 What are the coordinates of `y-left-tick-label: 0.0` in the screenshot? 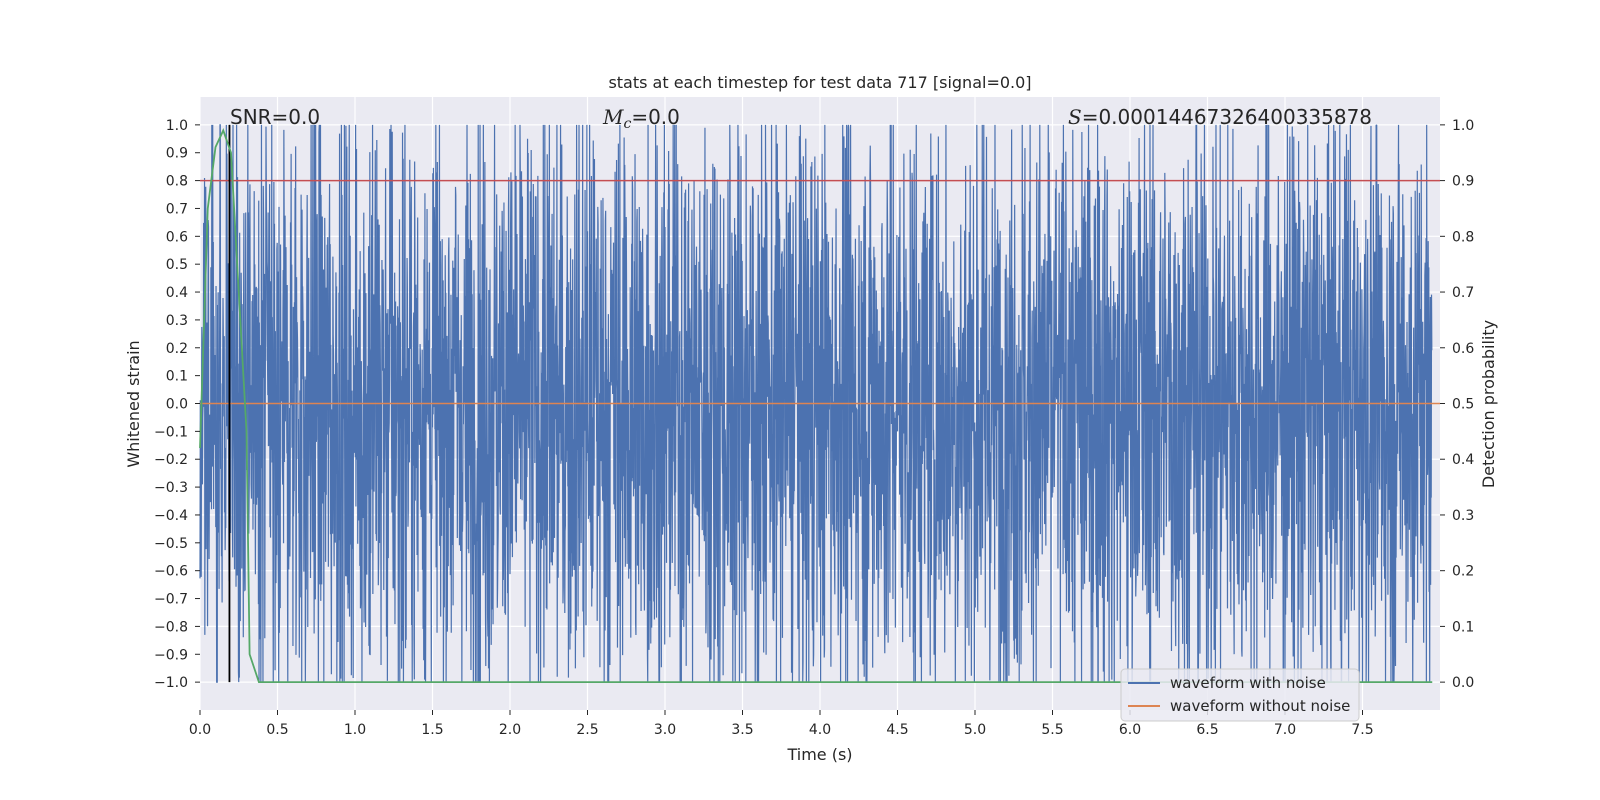 It's located at (177, 405).